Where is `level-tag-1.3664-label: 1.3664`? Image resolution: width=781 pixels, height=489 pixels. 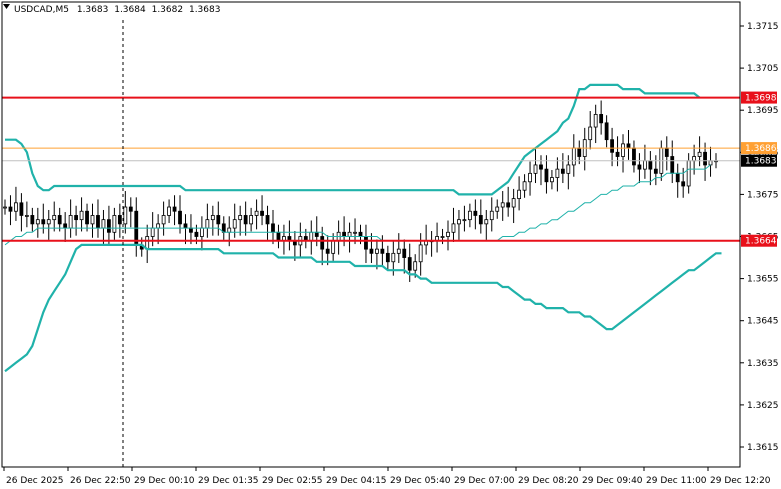
level-tag-1.3664-label: 1.3664 is located at coordinates (761, 242).